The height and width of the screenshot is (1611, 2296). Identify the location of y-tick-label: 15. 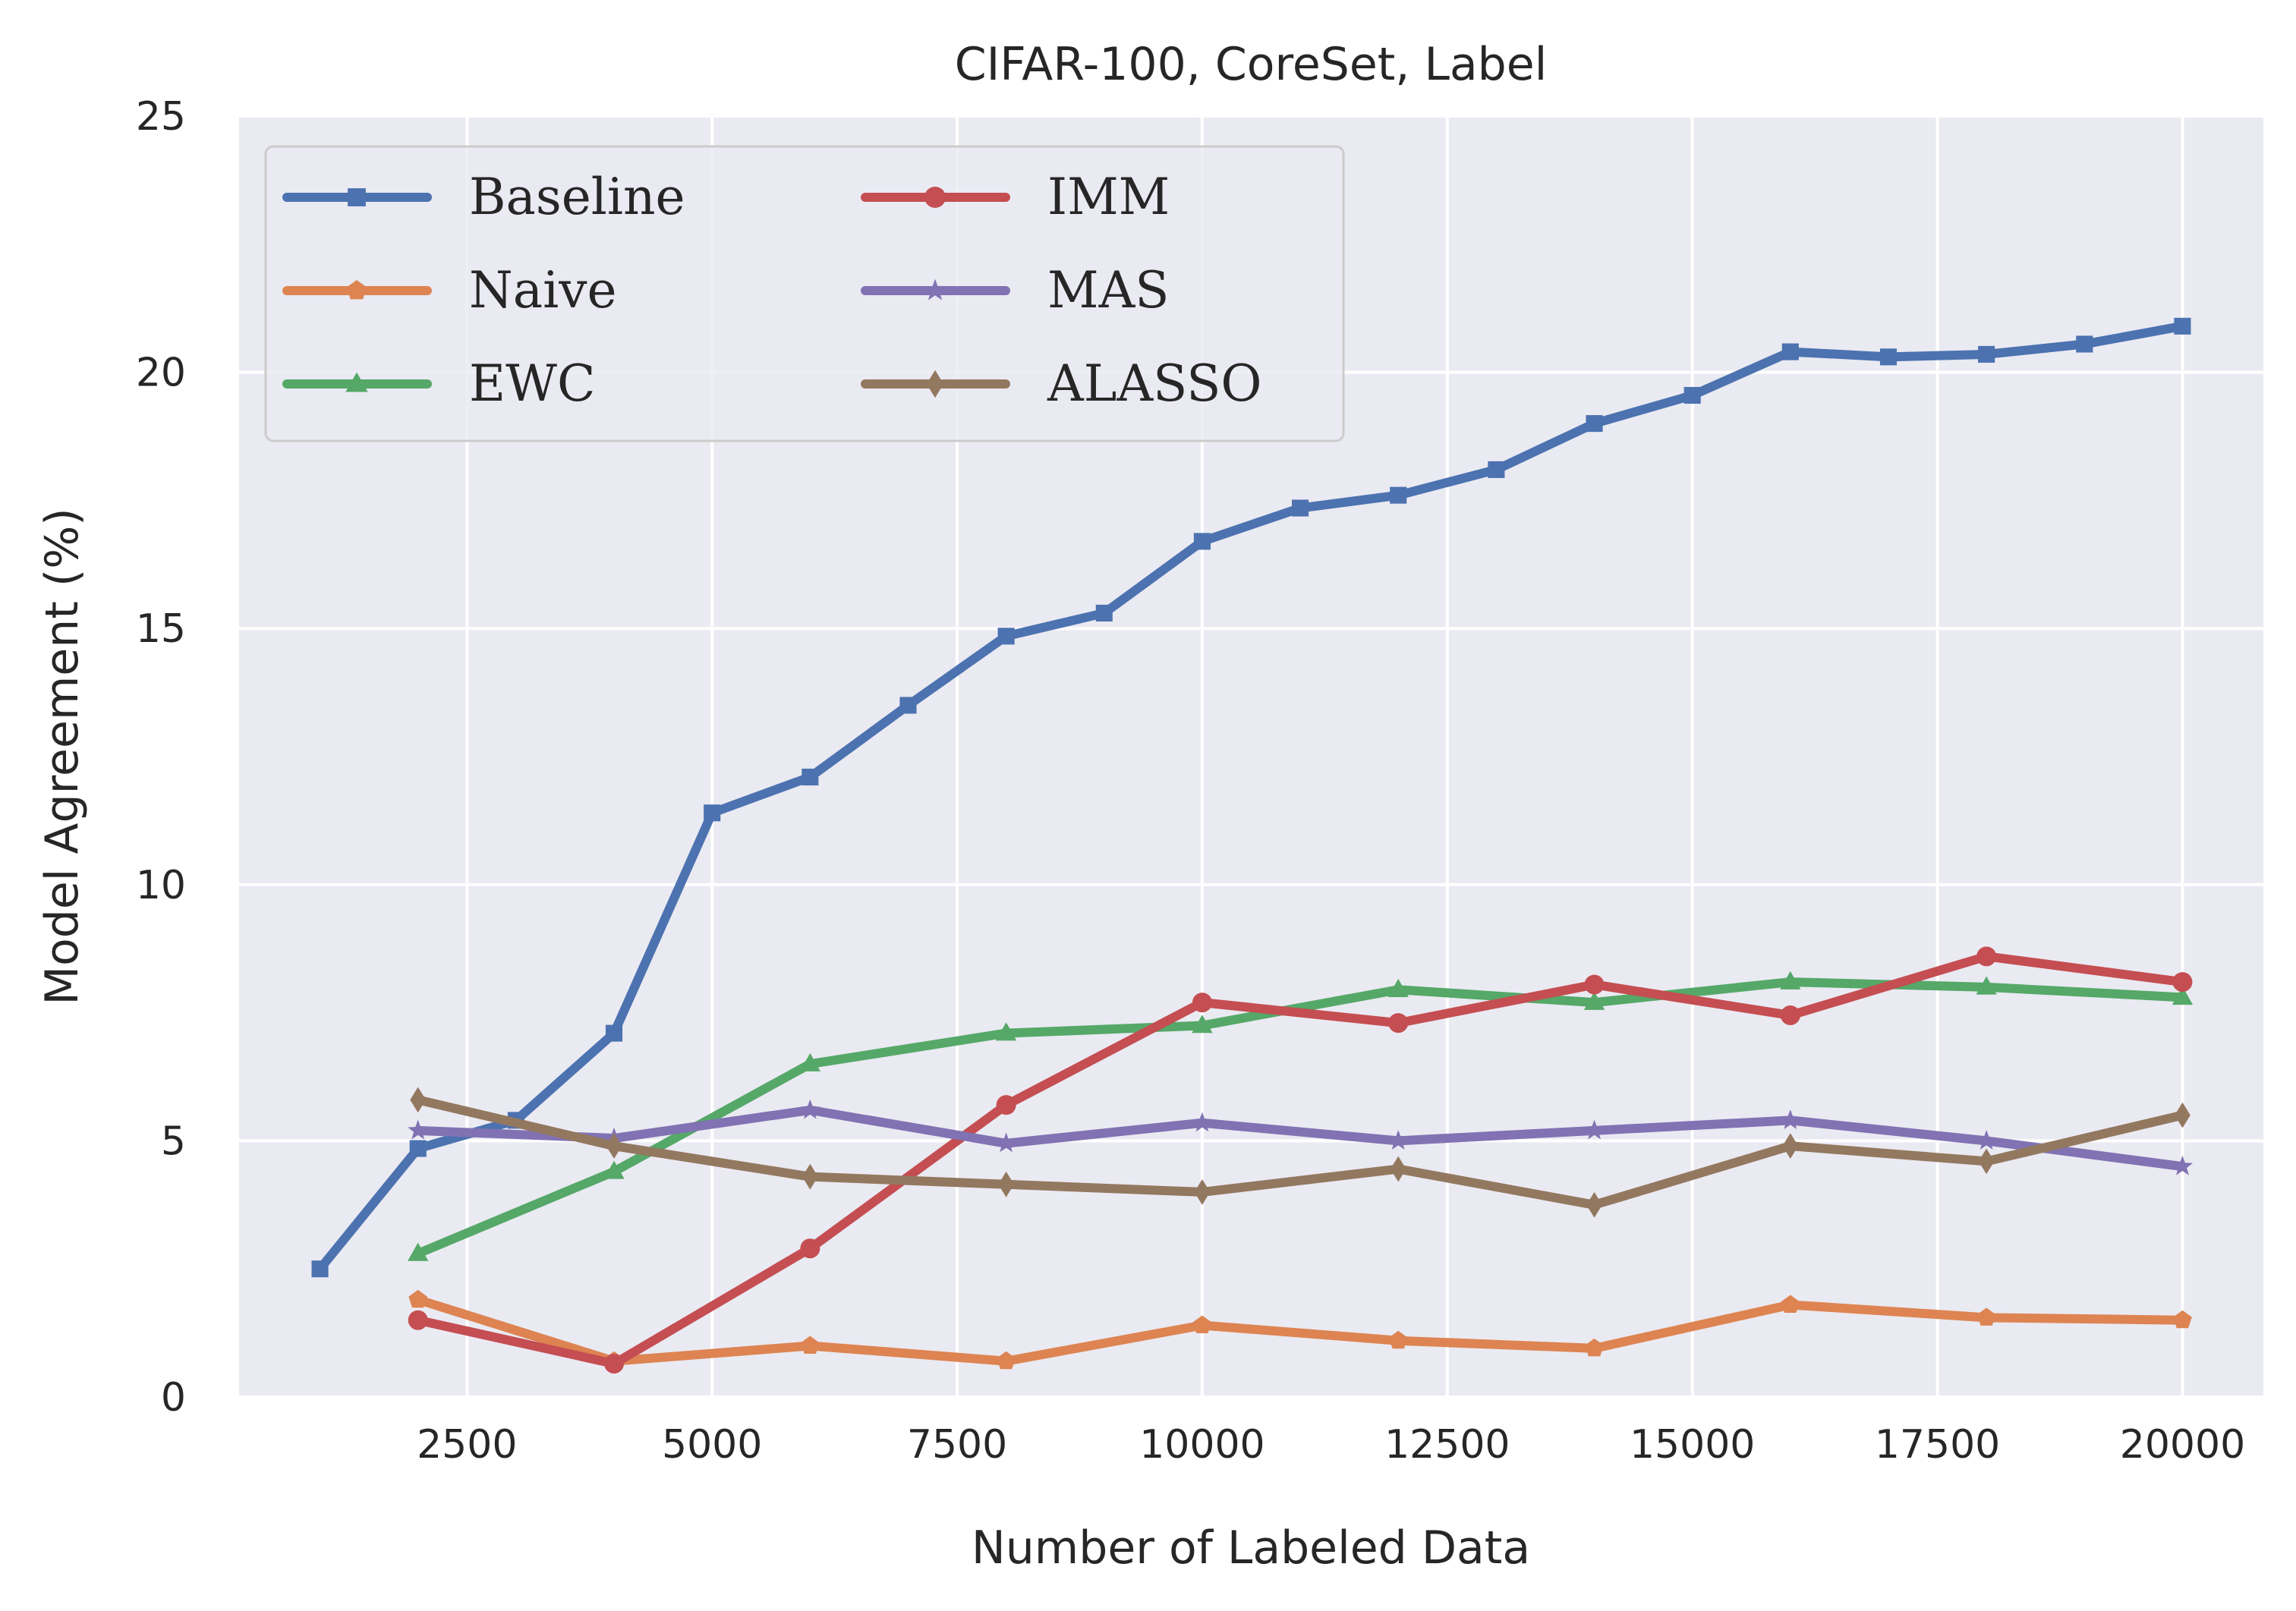
(161, 629).